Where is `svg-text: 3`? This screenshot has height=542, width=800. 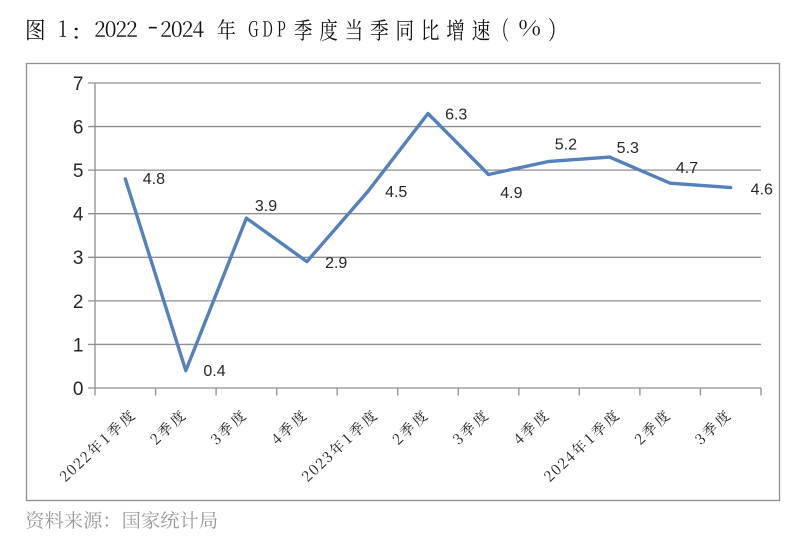
svg-text: 3 is located at coordinates (78, 258).